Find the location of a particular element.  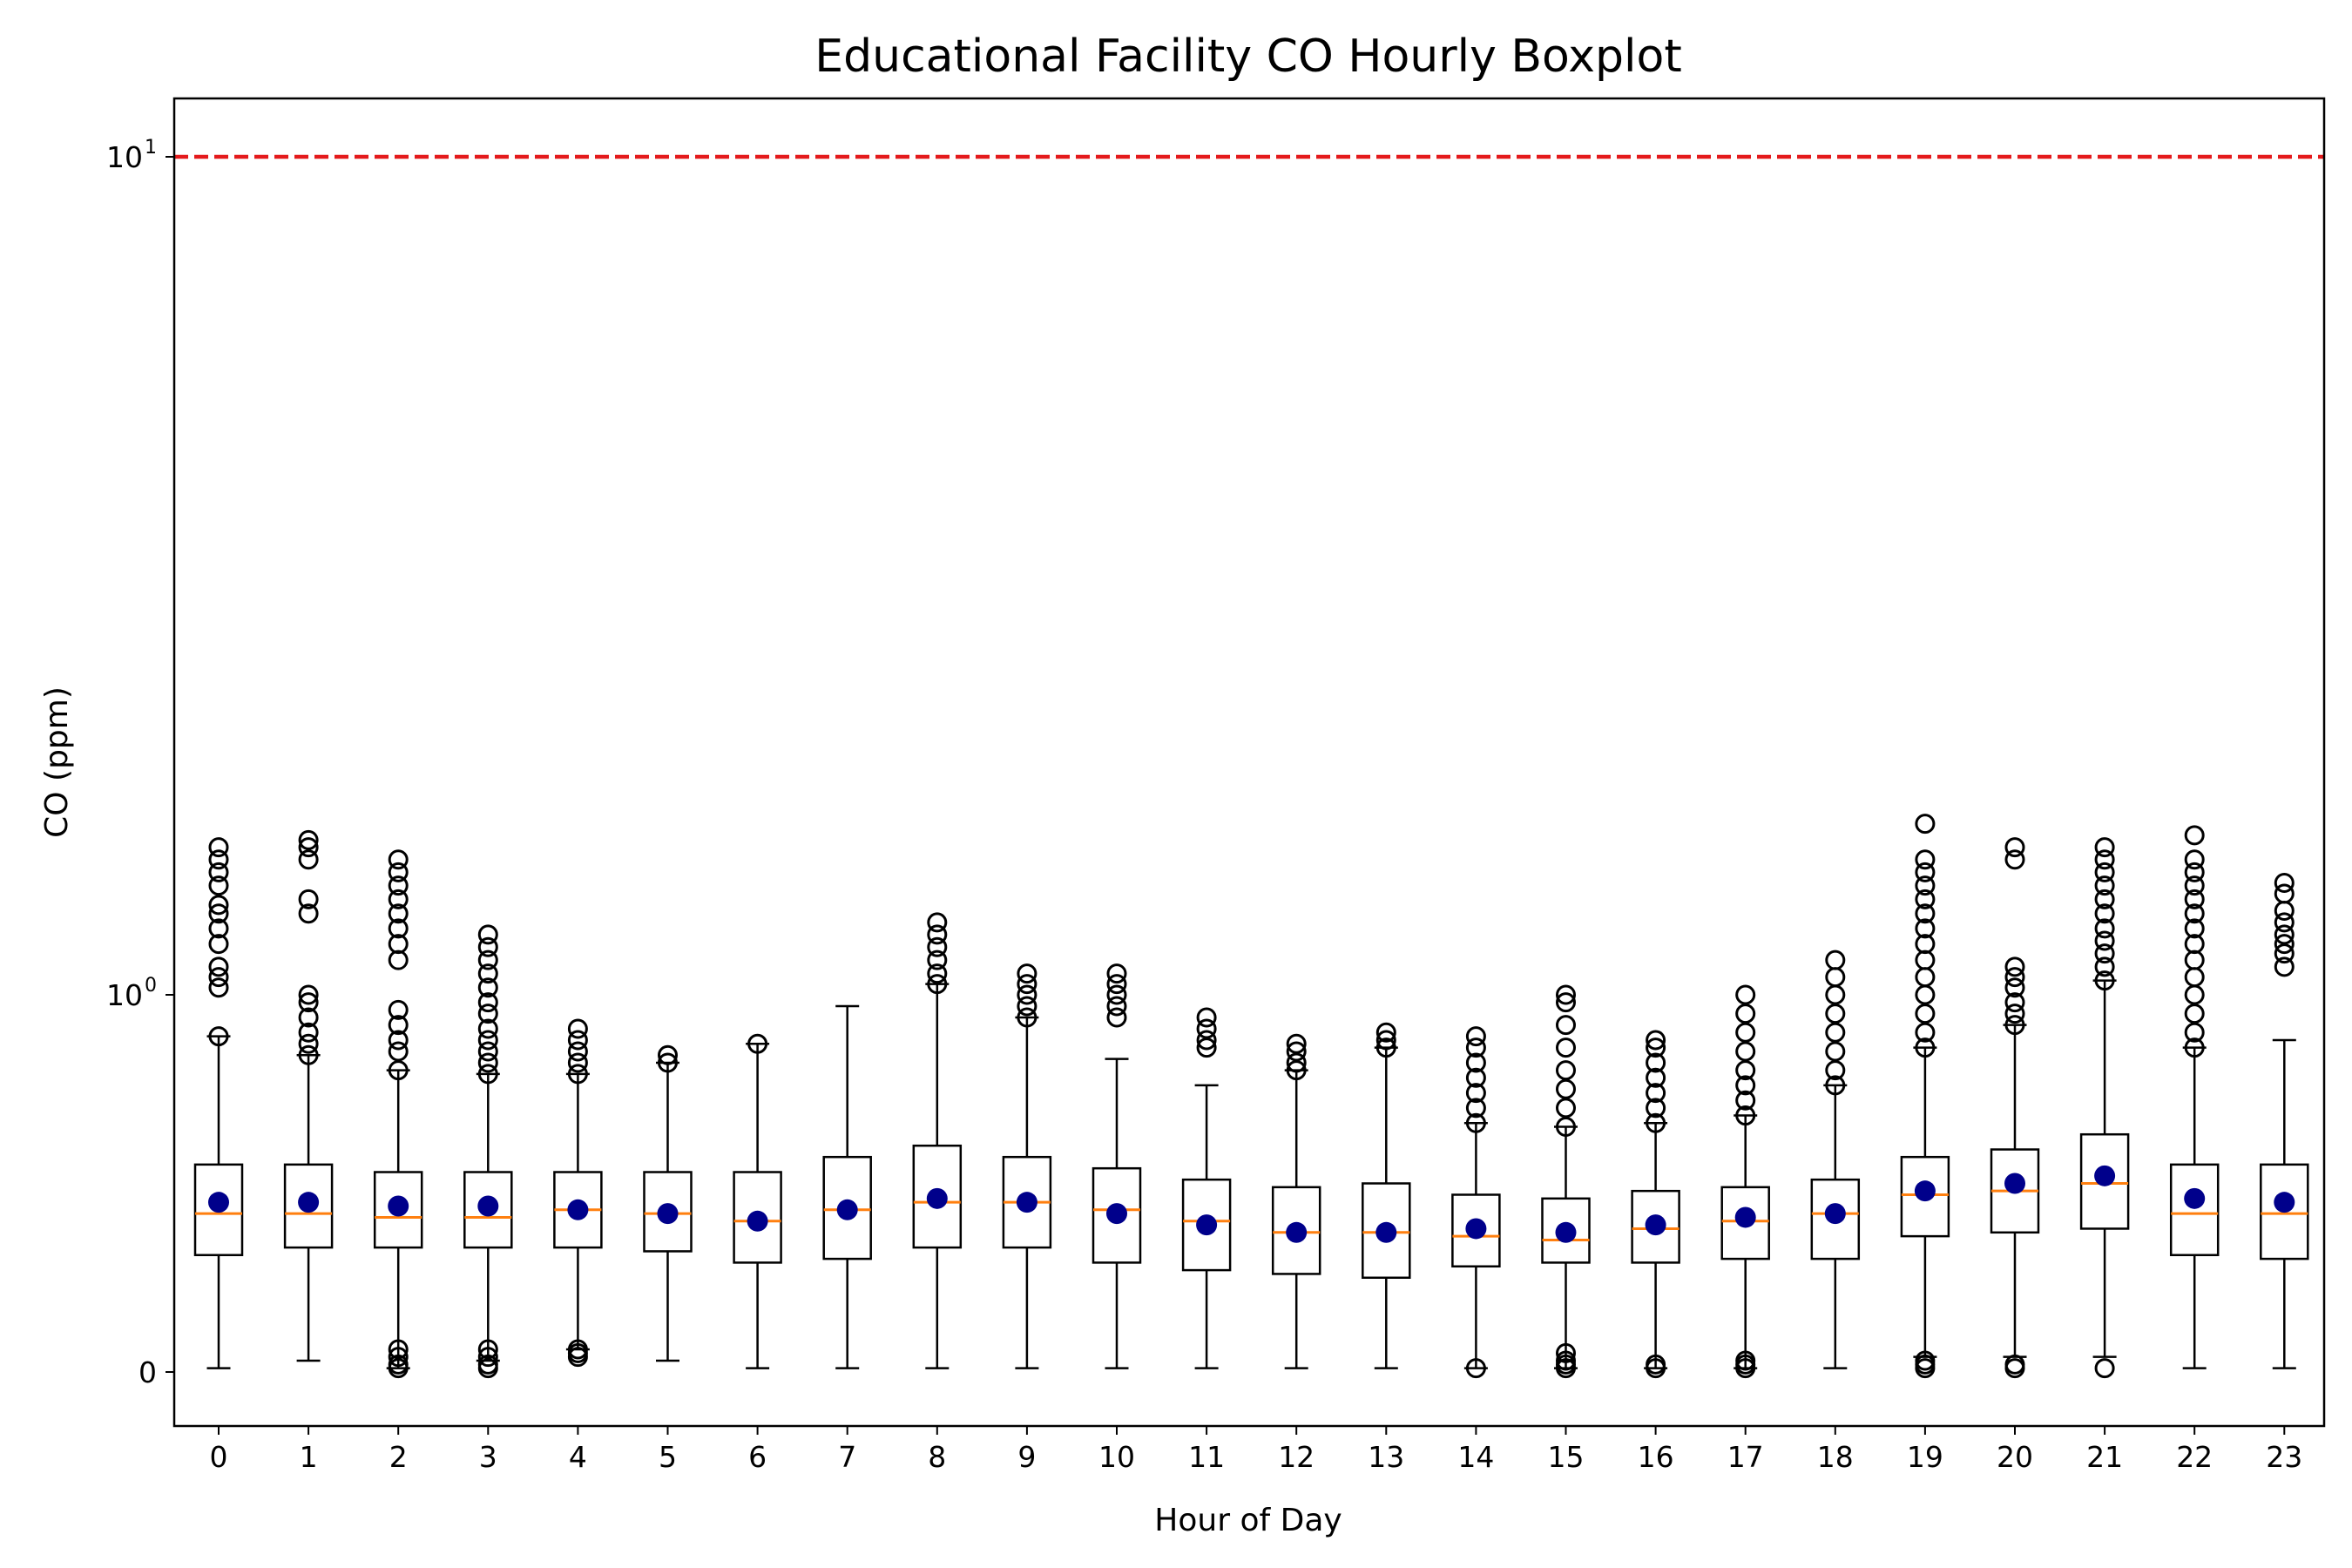

x-tick-label: 22 is located at coordinates (2194, 1457).